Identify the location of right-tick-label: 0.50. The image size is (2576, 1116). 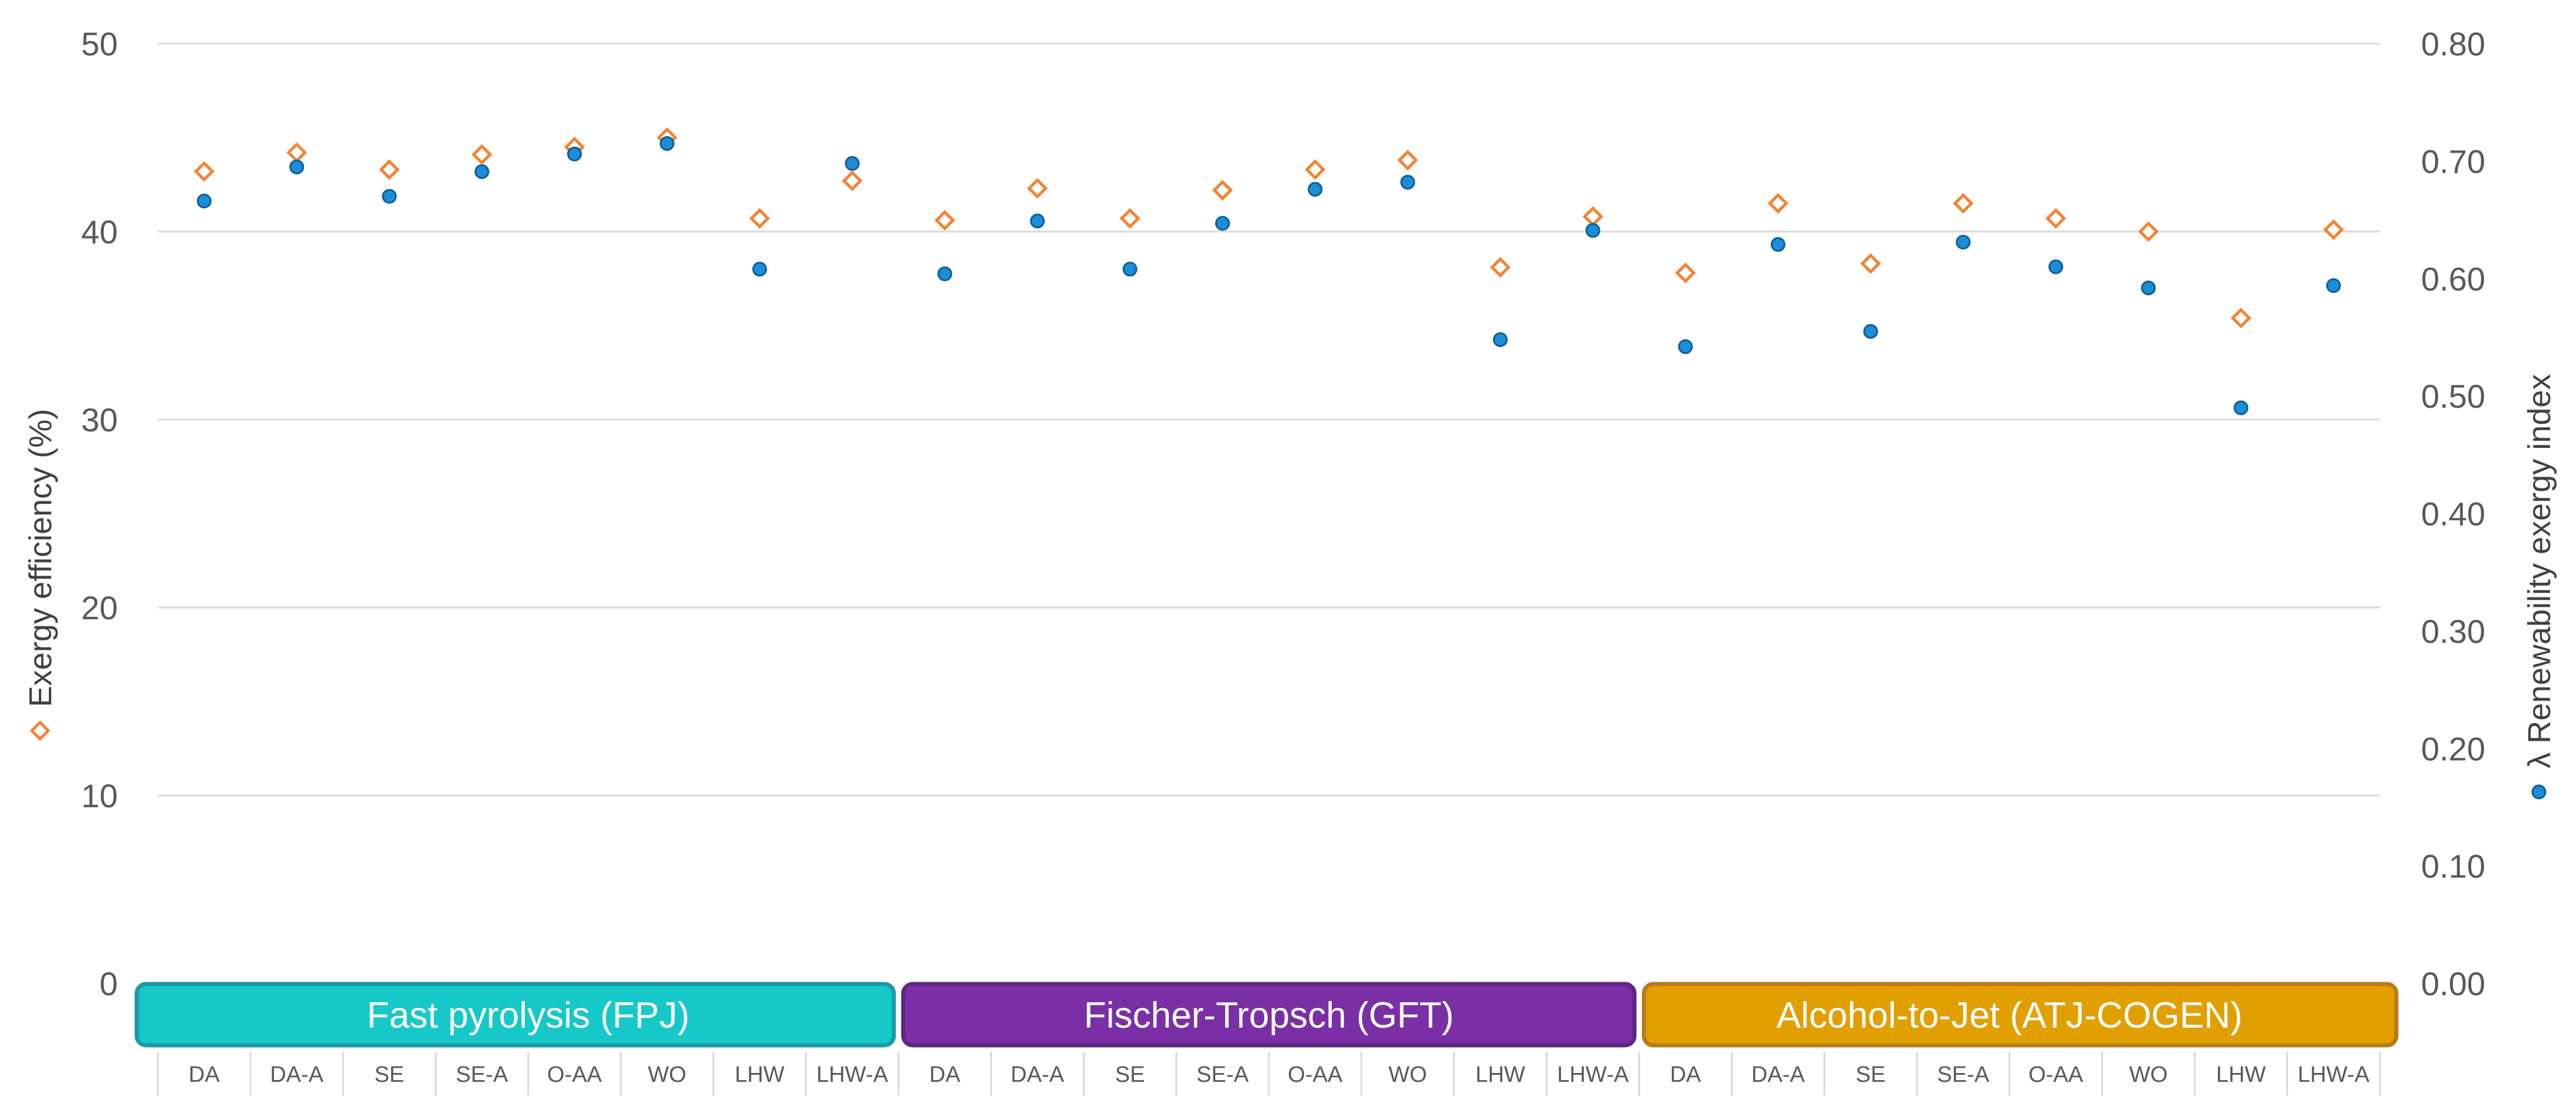
(2453, 396).